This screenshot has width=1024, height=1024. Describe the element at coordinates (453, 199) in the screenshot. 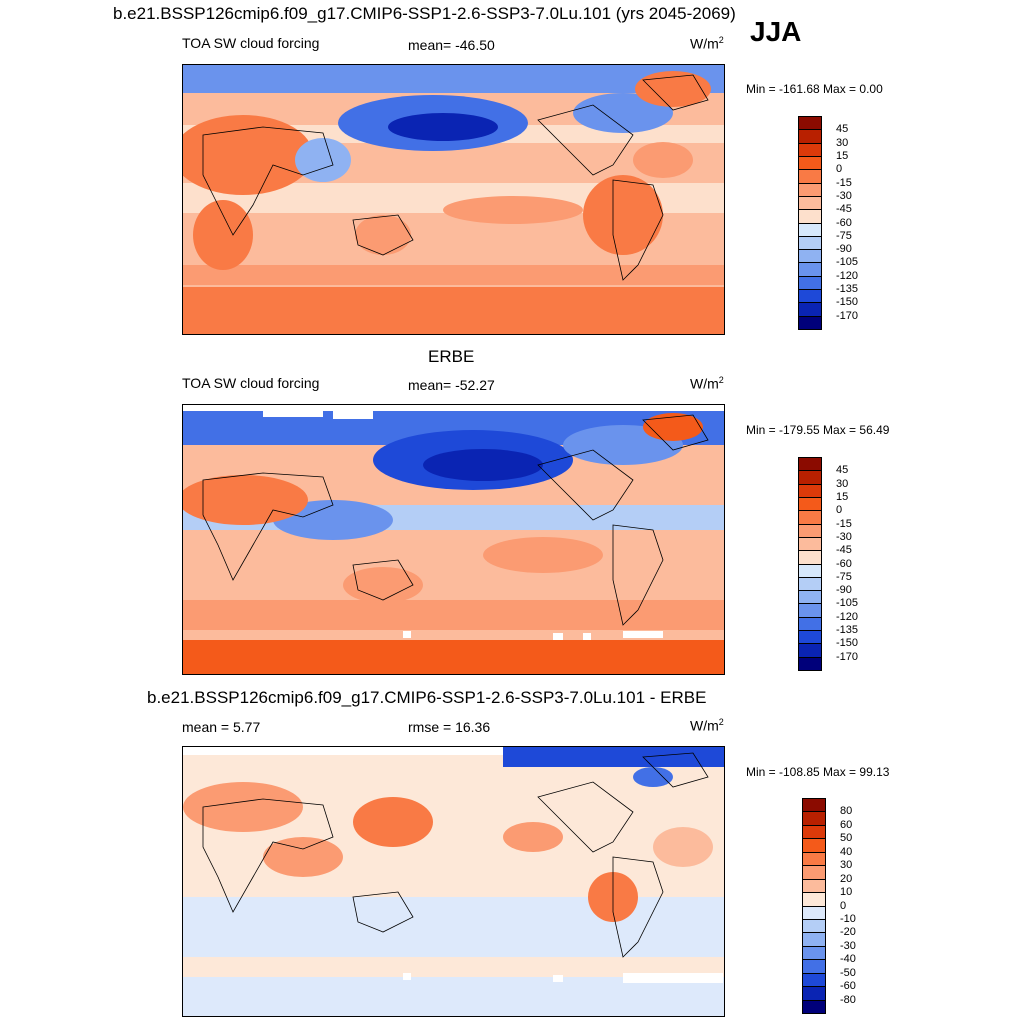

I see `panel-1-map` at that location.